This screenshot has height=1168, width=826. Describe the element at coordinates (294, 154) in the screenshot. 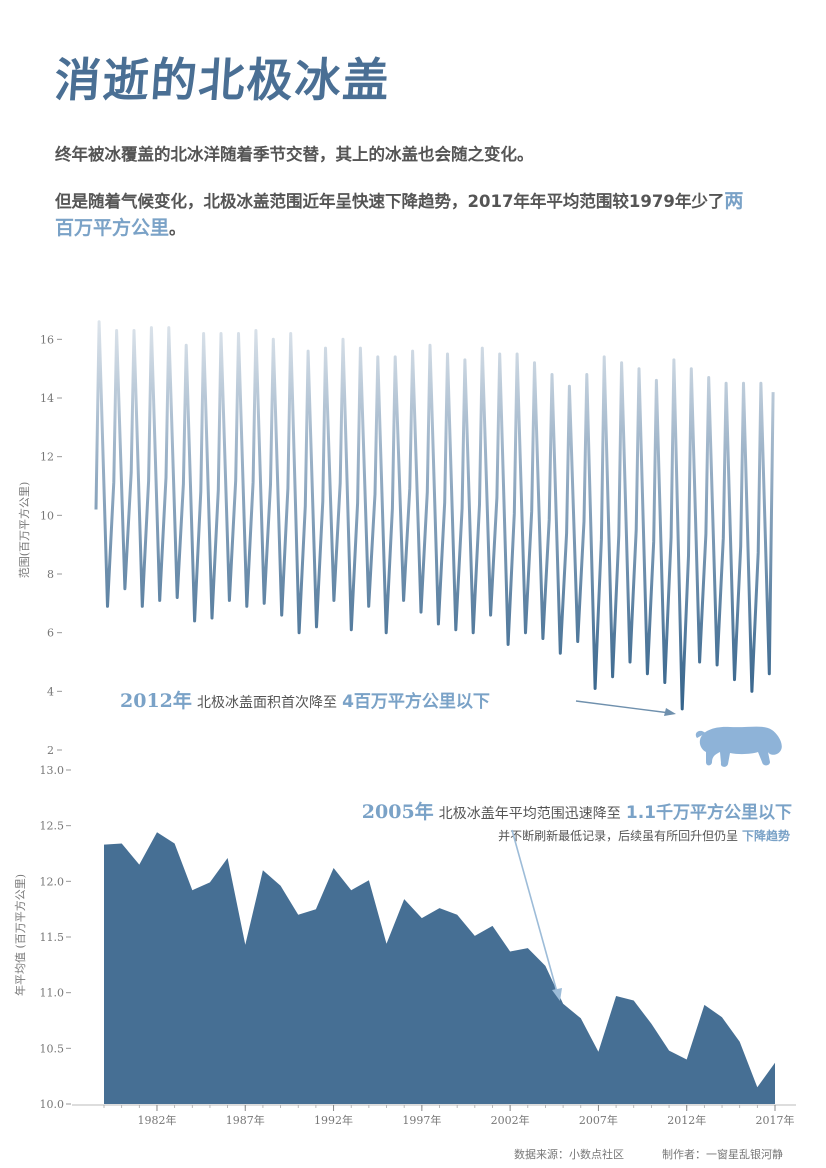

I see `intro-line-1: 终年被冰覆盖的北冰洋随着季节交替，其上的冰盖也会随之变化。` at that location.